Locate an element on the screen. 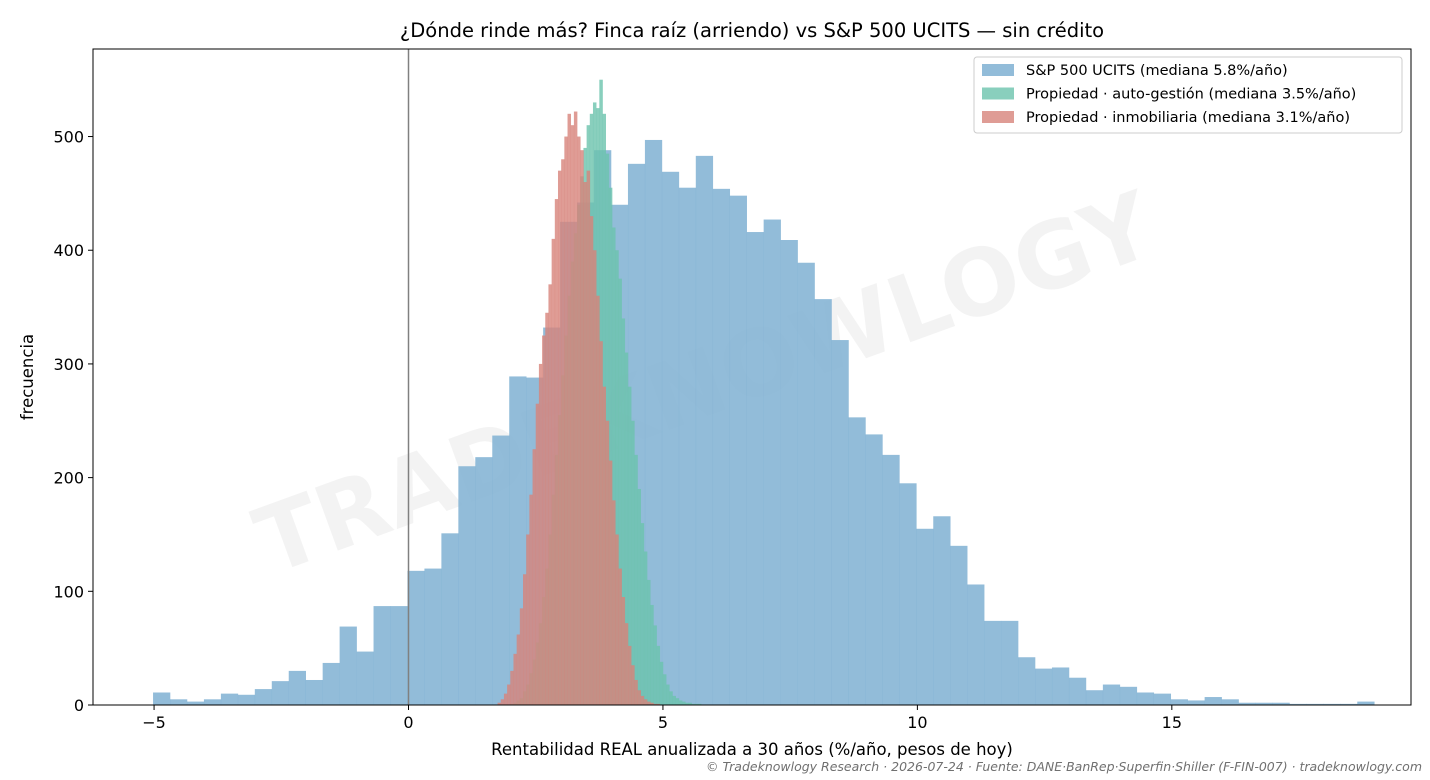 This screenshot has width=1430, height=780. y-tick-label: 100 is located at coordinates (68, 591).